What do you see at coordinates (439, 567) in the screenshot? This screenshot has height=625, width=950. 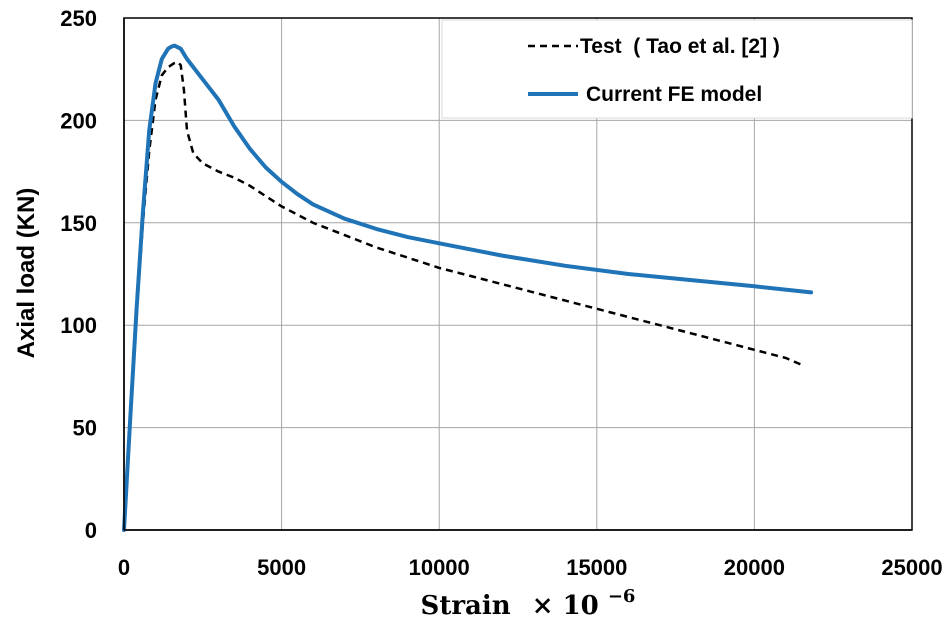 I see `x-tick-label: 10000` at bounding box center [439, 567].